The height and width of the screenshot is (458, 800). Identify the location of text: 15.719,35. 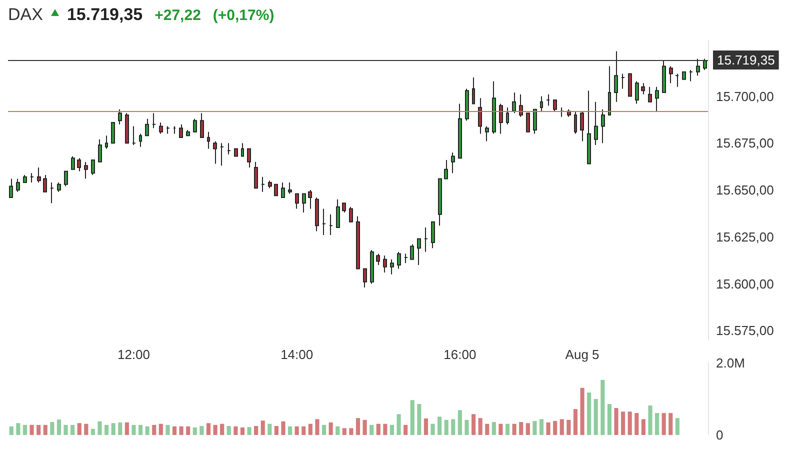
(104, 15).